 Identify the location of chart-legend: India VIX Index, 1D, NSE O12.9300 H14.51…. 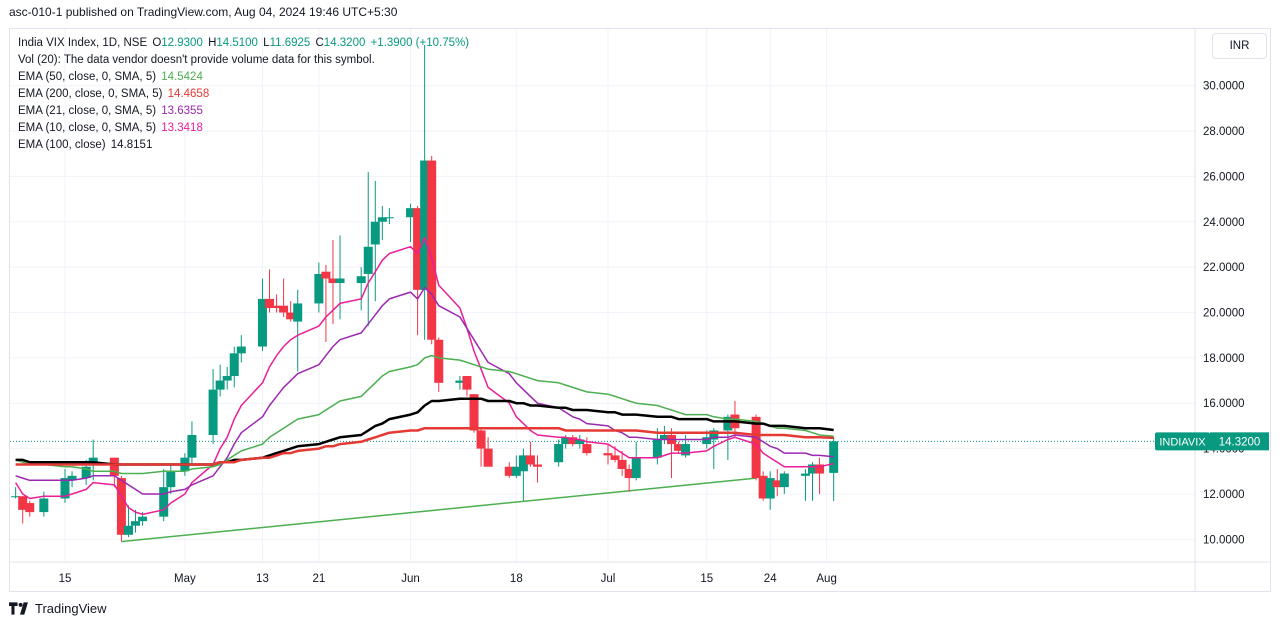
(244, 94).